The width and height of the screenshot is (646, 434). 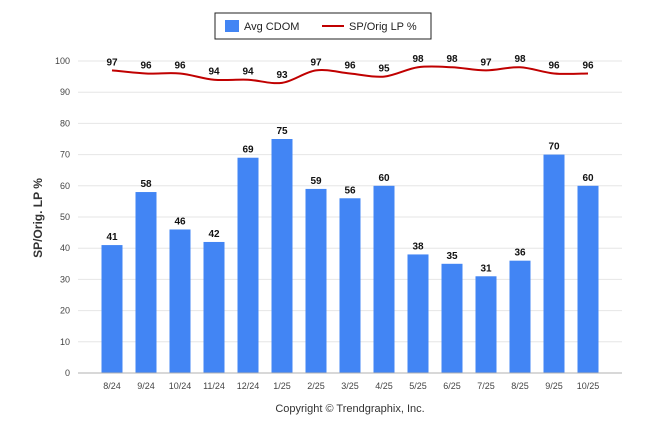 I want to click on x-tick-label: 3/25, so click(x=350, y=386).